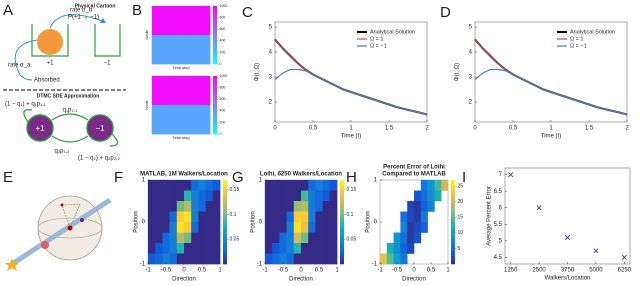  Describe the element at coordinates (498, 225) in the screenshot. I see `y-tick-label: 5.5` at that location.